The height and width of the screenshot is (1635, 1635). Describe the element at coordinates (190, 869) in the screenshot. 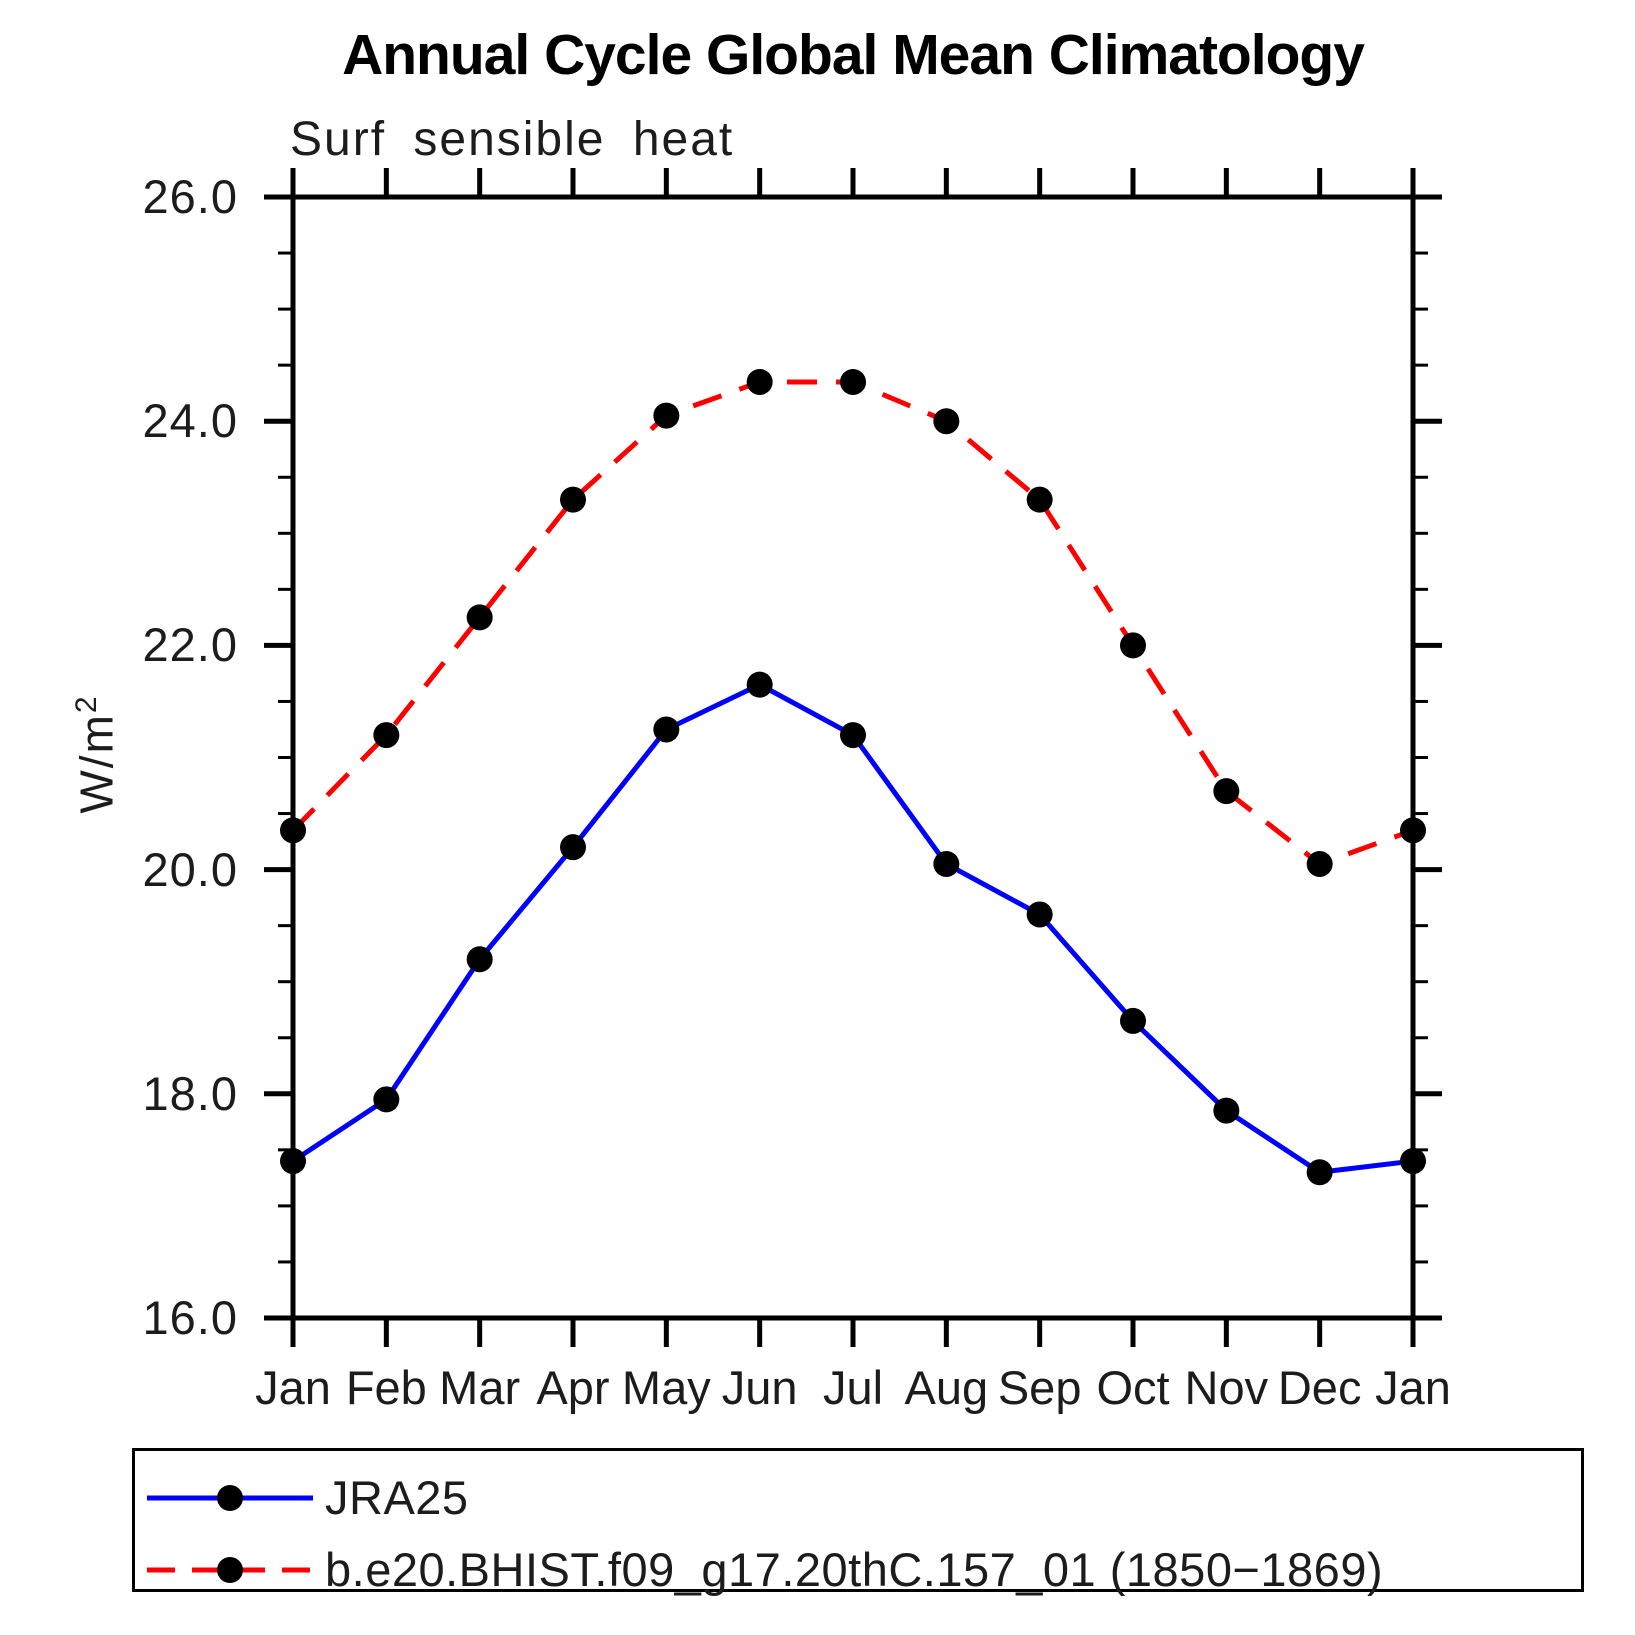

I see `y-tick-label-20.0: 20.0` at that location.